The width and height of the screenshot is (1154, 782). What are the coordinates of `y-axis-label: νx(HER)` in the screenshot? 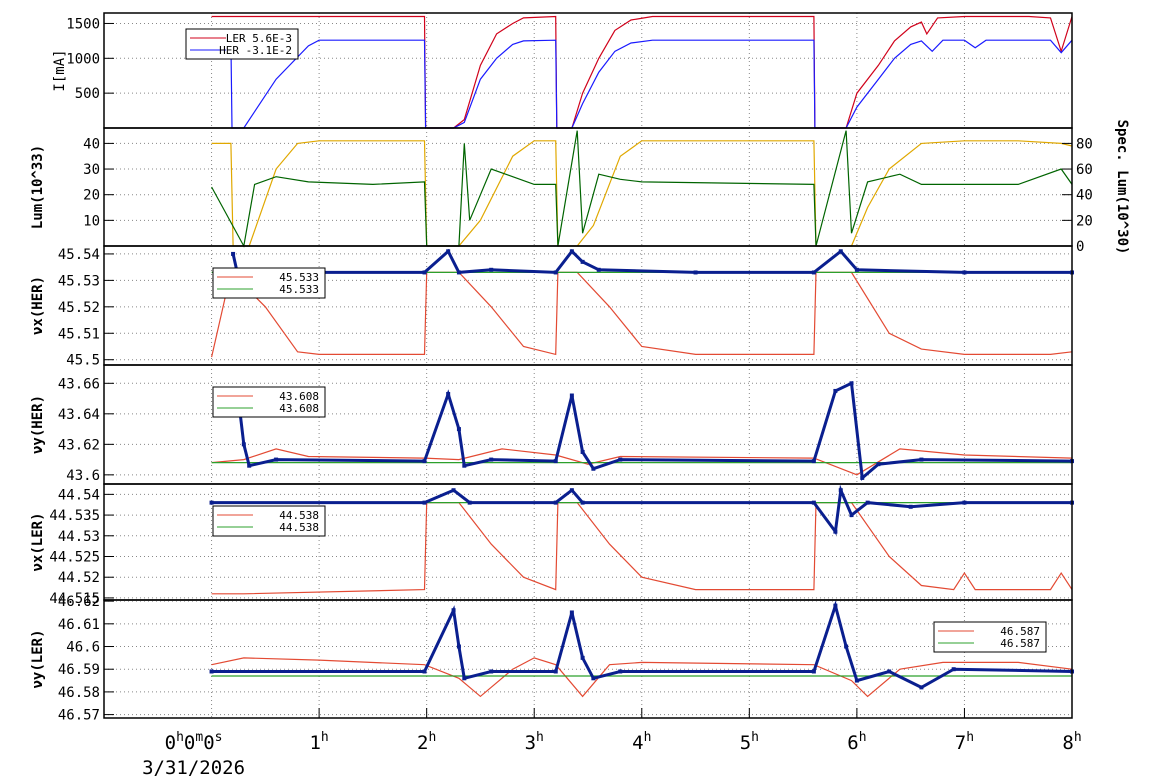 It's located at (38, 305).